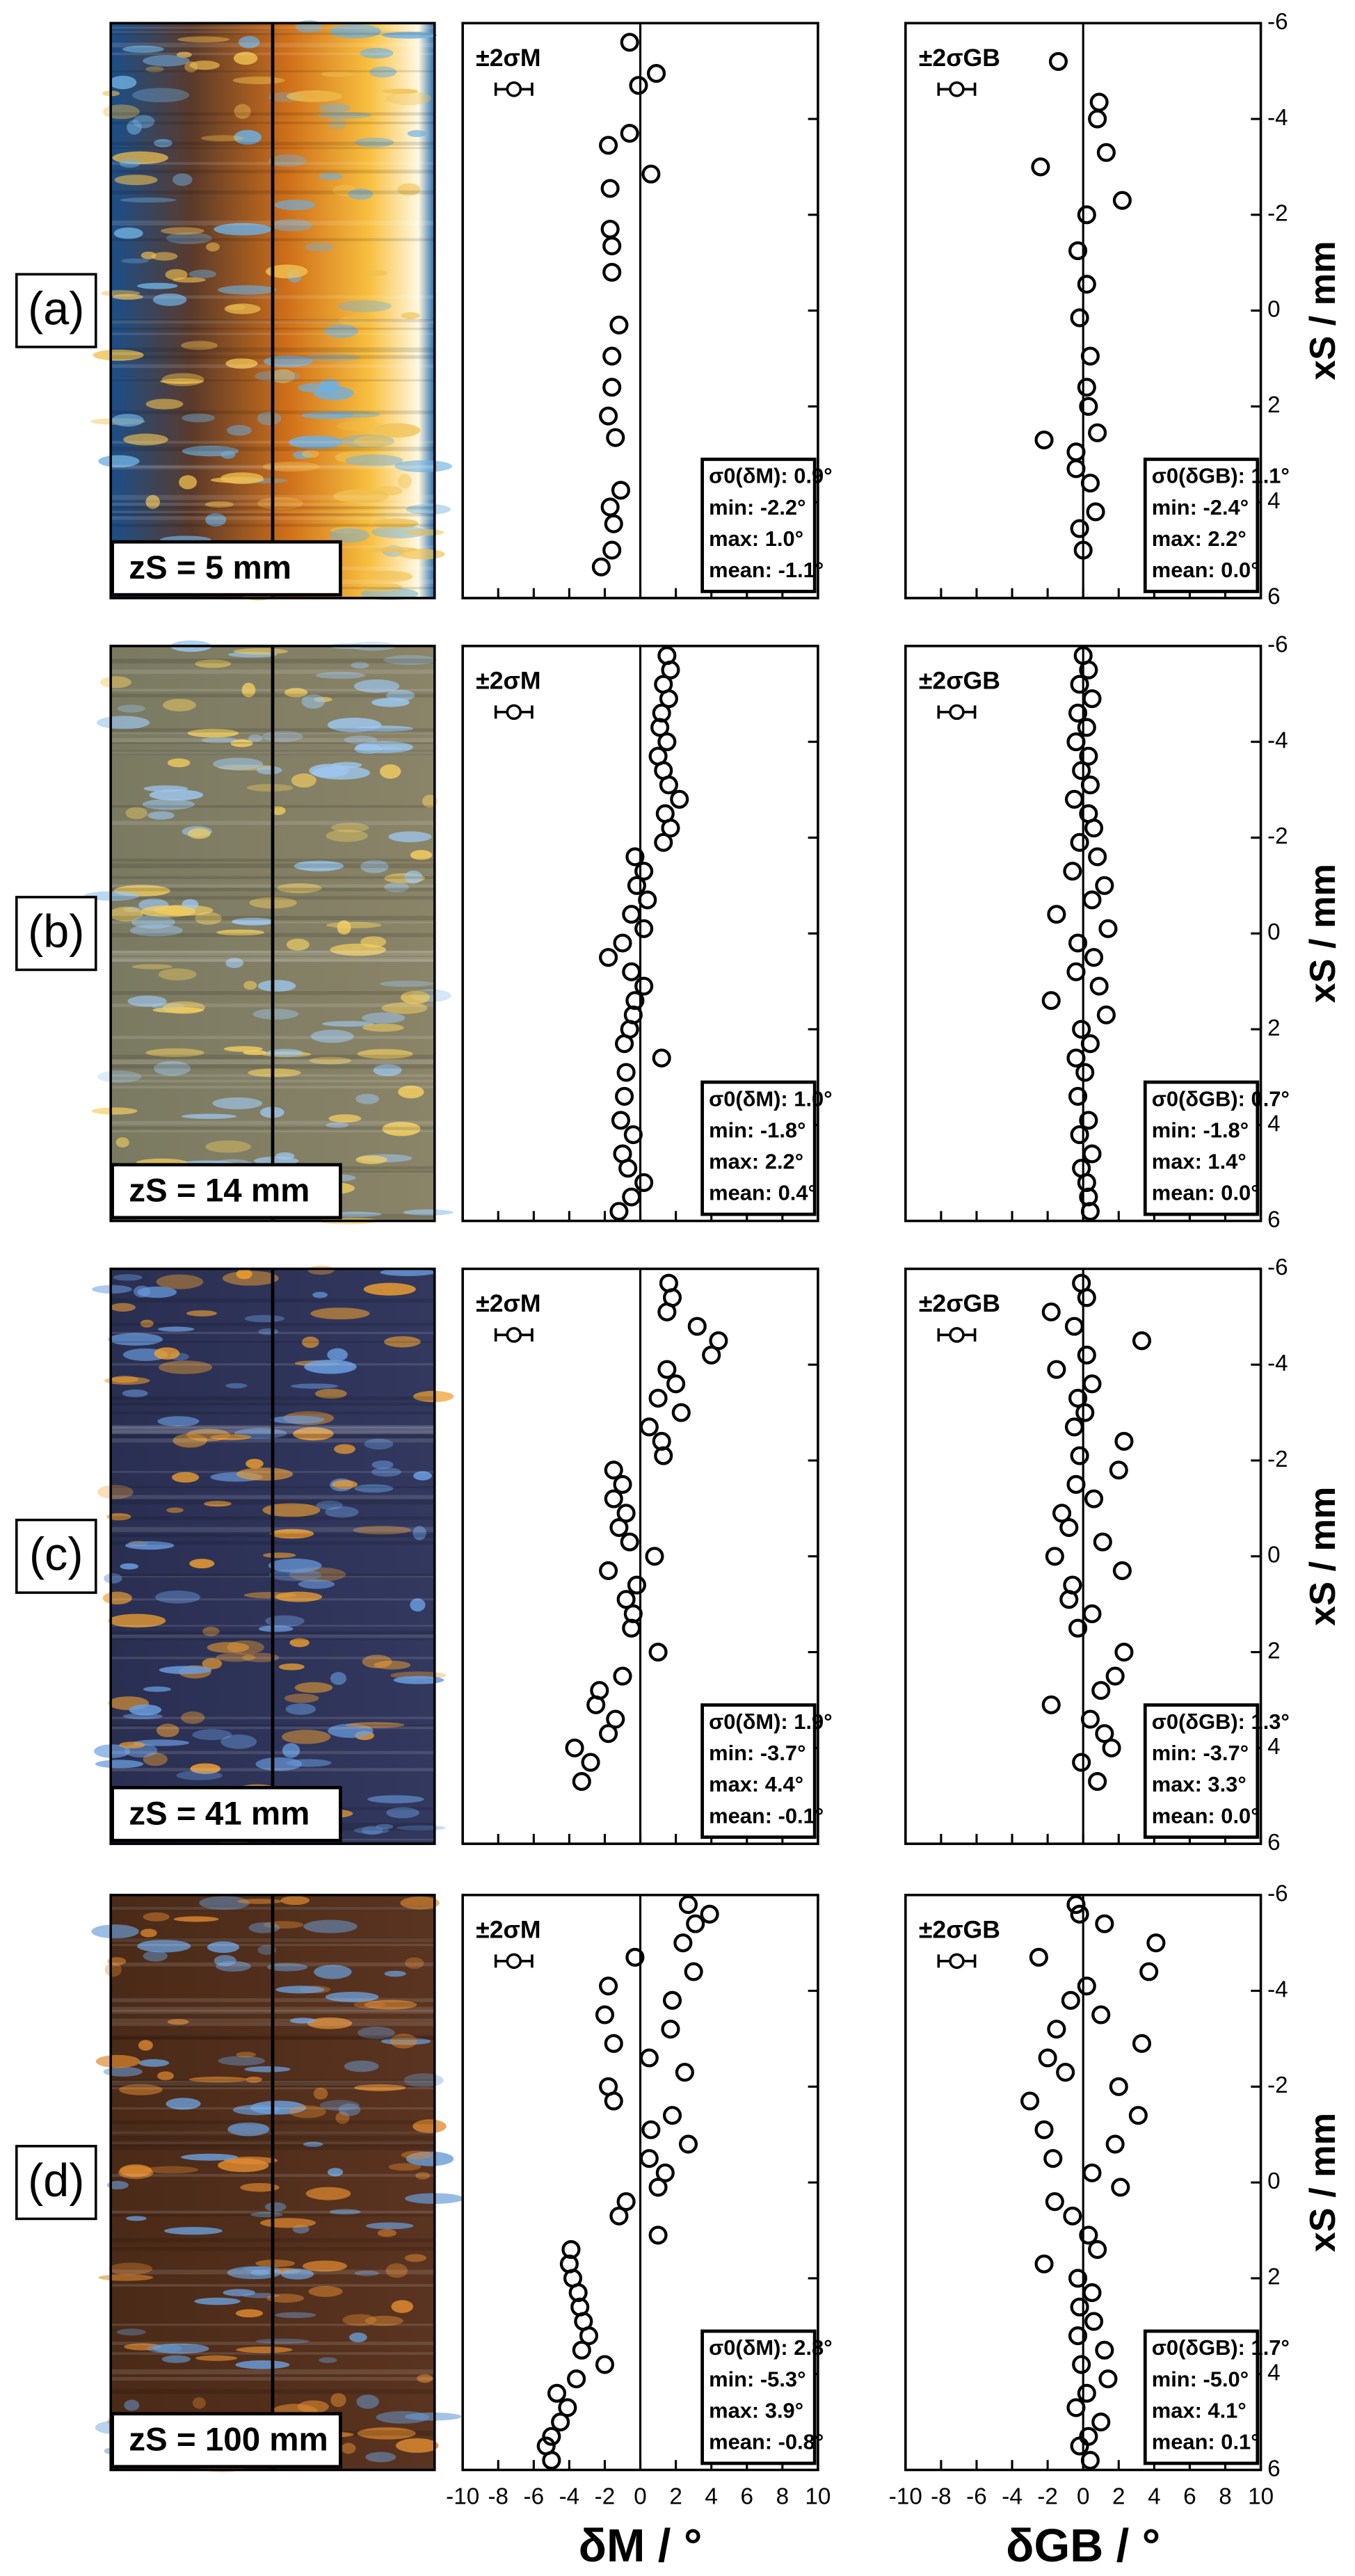  What do you see at coordinates (766, 1816) in the screenshot?
I see `stats-line: mean: -0.1°` at bounding box center [766, 1816].